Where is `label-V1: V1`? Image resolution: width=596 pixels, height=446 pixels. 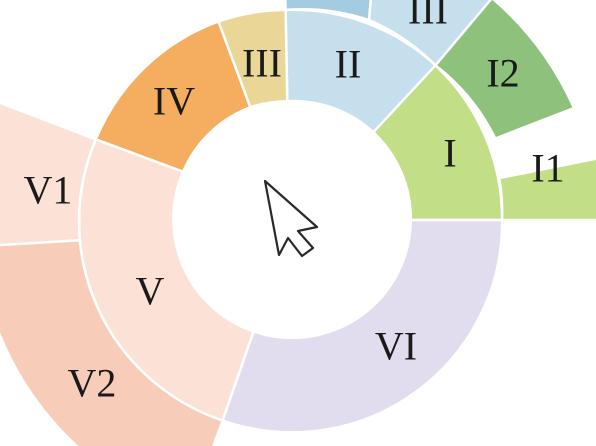 label-V1: V1 is located at coordinates (48, 190).